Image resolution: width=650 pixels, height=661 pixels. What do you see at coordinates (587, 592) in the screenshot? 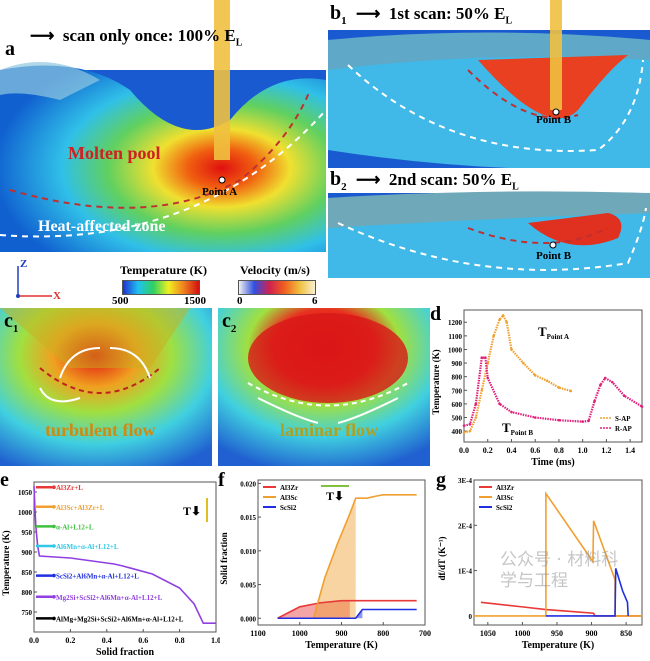
I see `series-line-ScSi2` at bounding box center [587, 592].